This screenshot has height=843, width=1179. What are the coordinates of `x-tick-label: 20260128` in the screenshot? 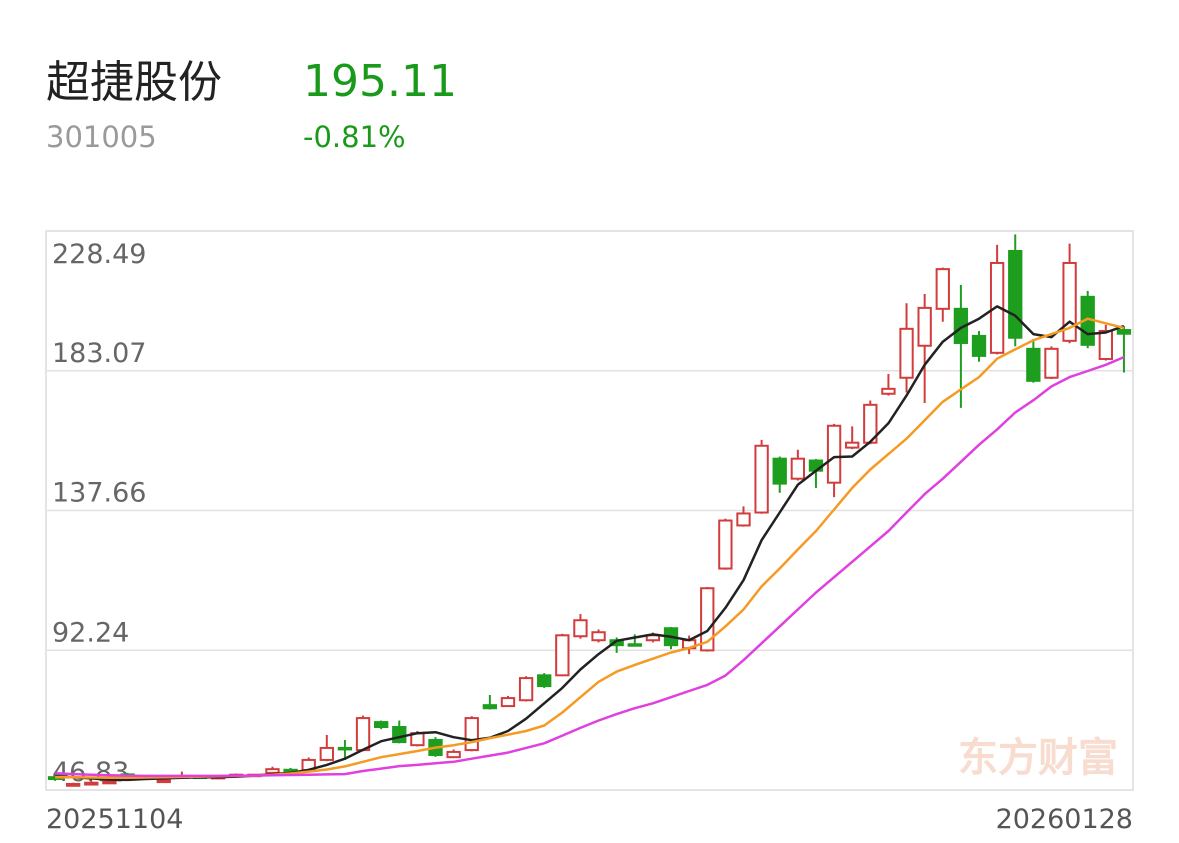 It's located at (1064, 819).